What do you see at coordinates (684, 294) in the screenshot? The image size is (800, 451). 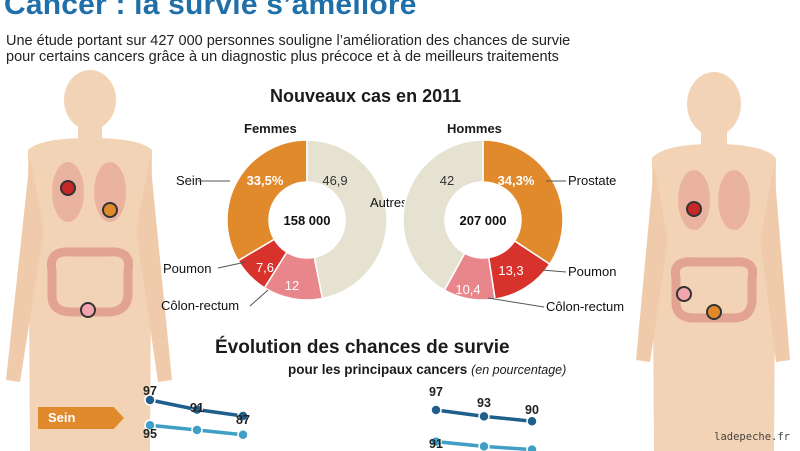 I see `colon-marker-male` at bounding box center [684, 294].